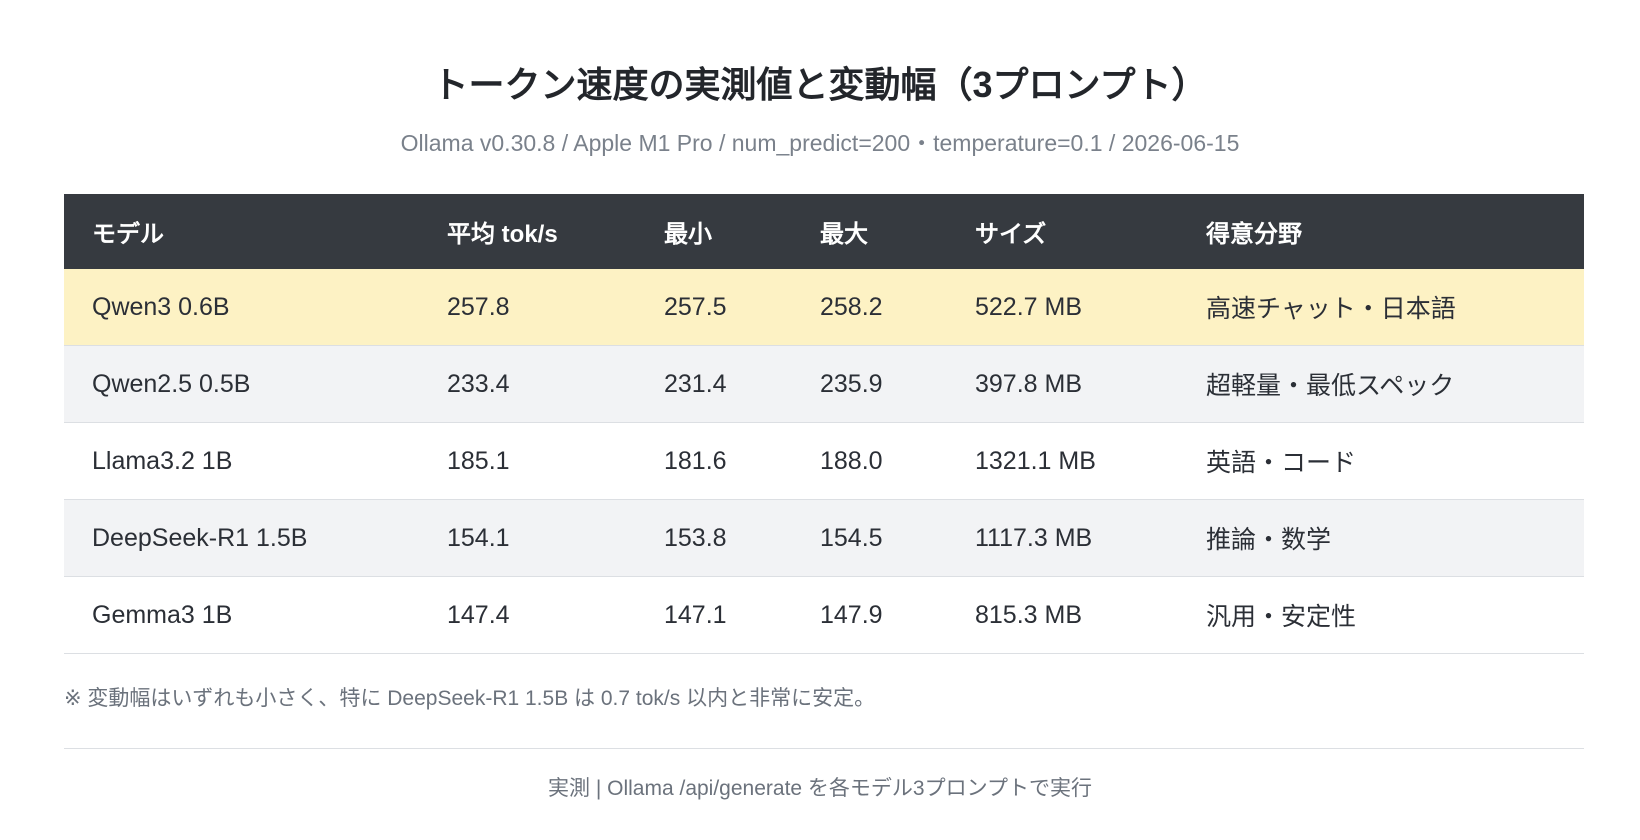 The height and width of the screenshot is (840, 1640). Describe the element at coordinates (695, 306) in the screenshot. I see `table-cell: 257.5` at that location.